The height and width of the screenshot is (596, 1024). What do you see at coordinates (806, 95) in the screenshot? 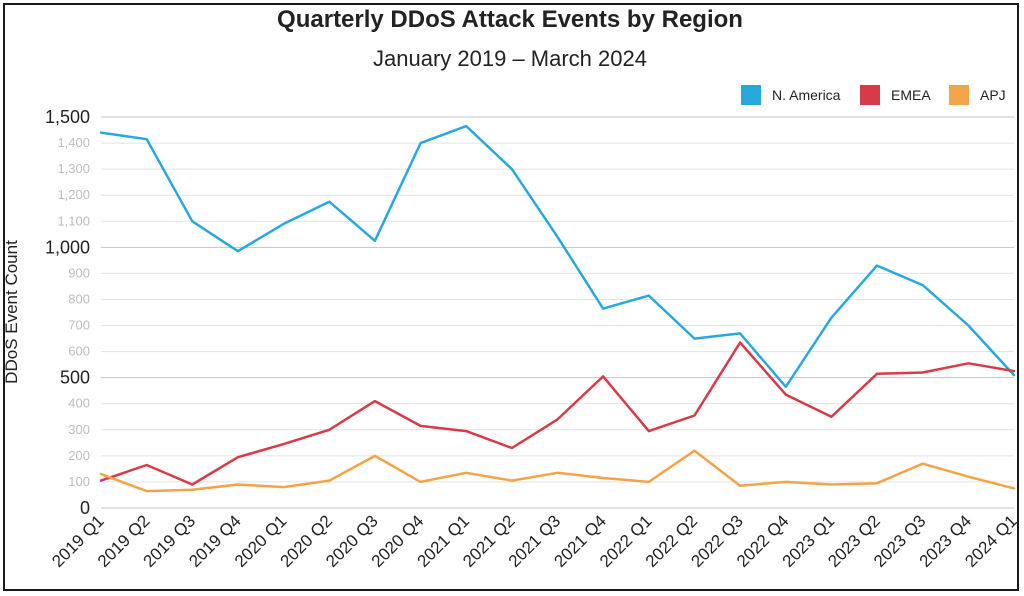
I see `legend-label: N. America` at bounding box center [806, 95].